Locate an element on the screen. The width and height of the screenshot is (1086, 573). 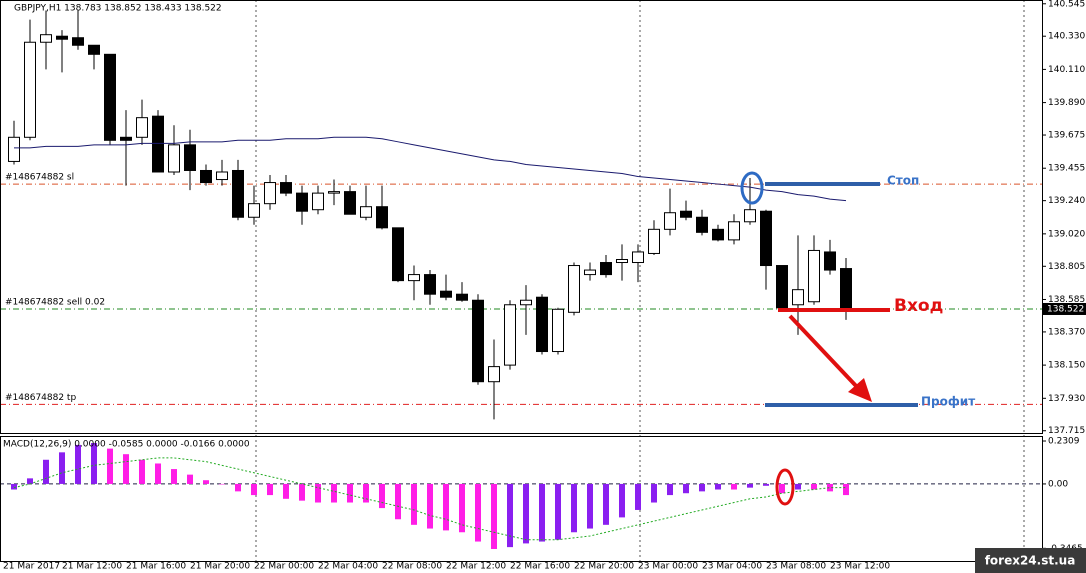
watermark-box is located at coordinates (1030, 560).